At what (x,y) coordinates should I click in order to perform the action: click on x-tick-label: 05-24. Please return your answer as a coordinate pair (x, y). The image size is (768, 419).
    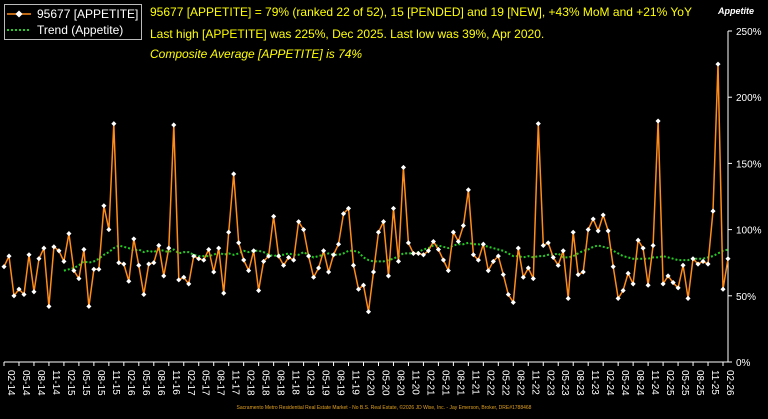
    Looking at the image, I should click on (624, 383).